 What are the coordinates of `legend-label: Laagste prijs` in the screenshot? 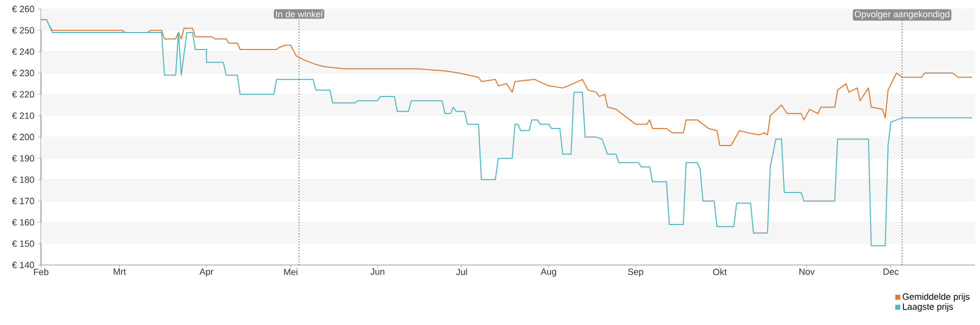 It's located at (928, 307).